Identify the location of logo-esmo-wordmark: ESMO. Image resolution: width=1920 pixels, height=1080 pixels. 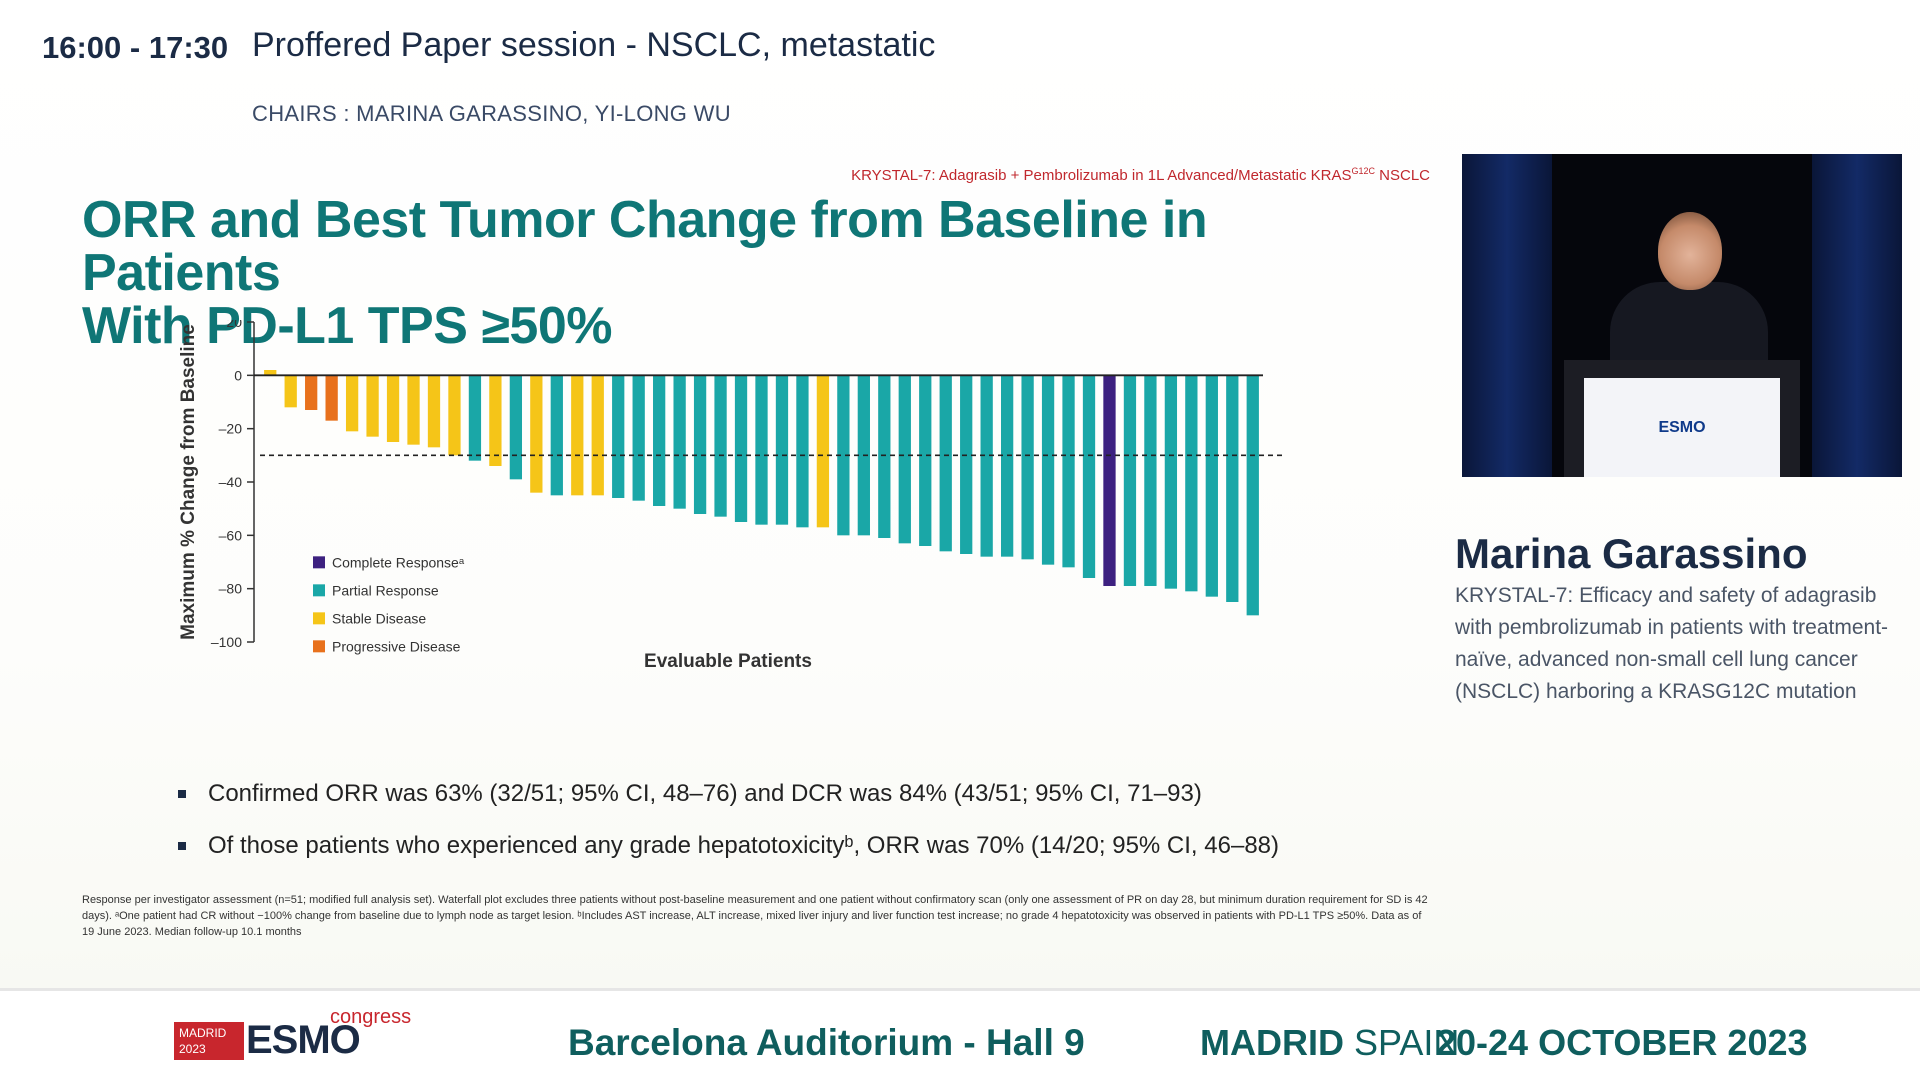
(303, 1040).